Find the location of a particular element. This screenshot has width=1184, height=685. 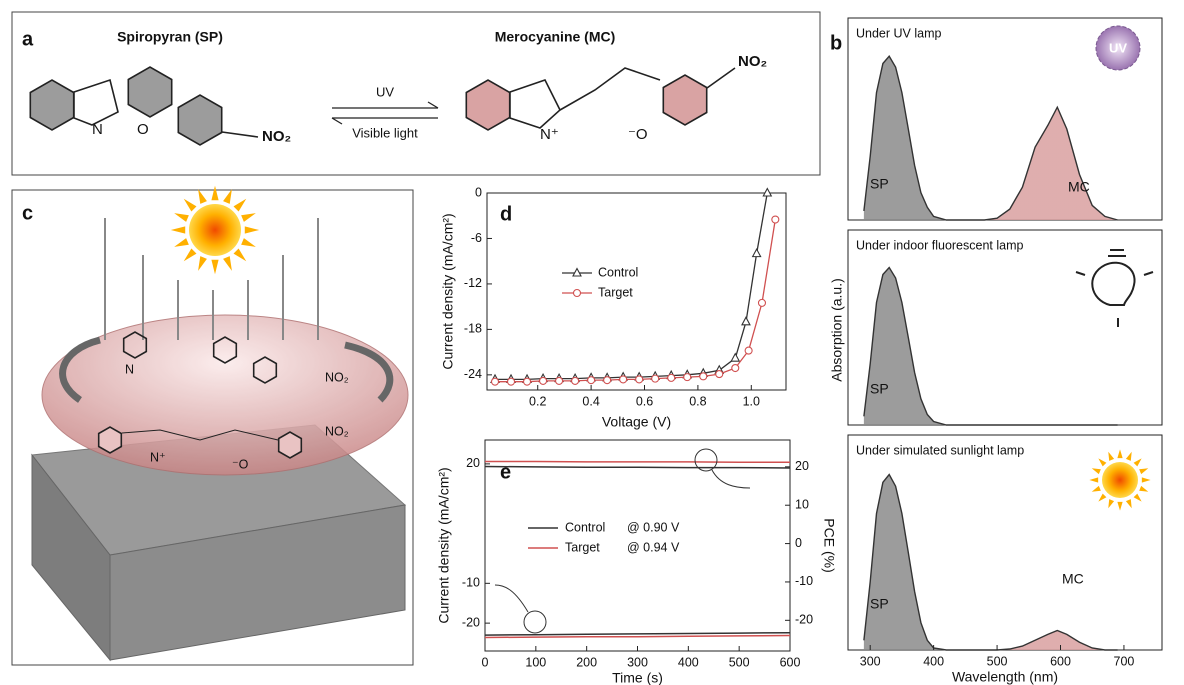

x-tick-label: 0.2 is located at coordinates (537, 401).